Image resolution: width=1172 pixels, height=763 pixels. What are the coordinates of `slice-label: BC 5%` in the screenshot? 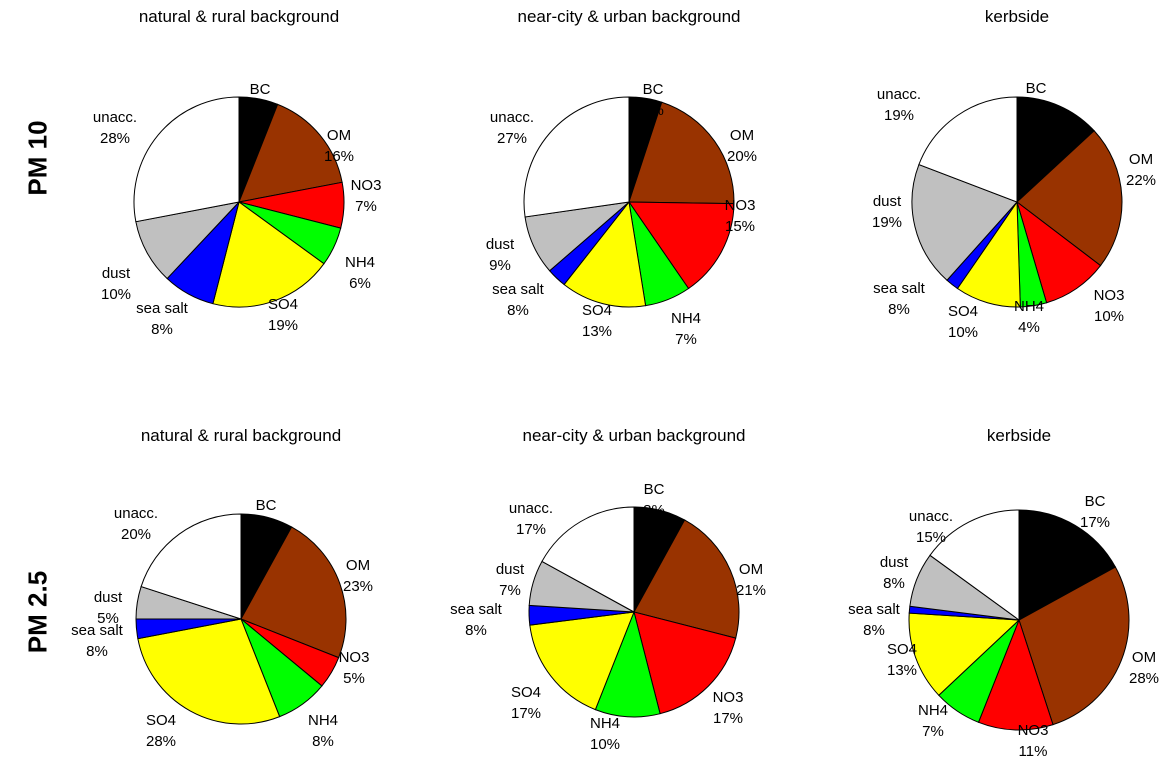 It's located at (653, 100).